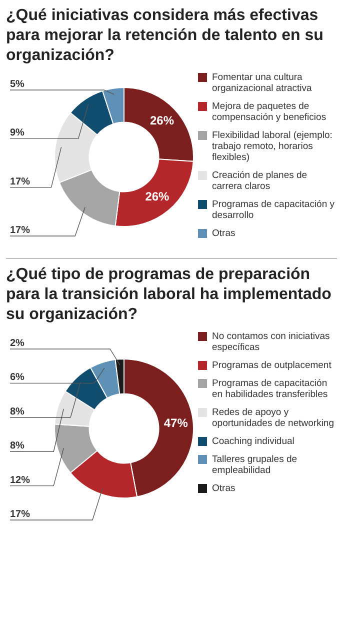  I want to click on legend-label: Programas de capacitación en habilidades transferibles, so click(270, 389).